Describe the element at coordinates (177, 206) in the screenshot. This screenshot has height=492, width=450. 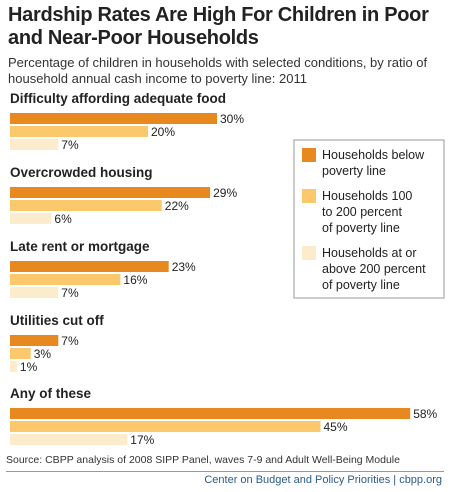
I see `value-label-overcrowded-housing-series-2: 22%` at that location.